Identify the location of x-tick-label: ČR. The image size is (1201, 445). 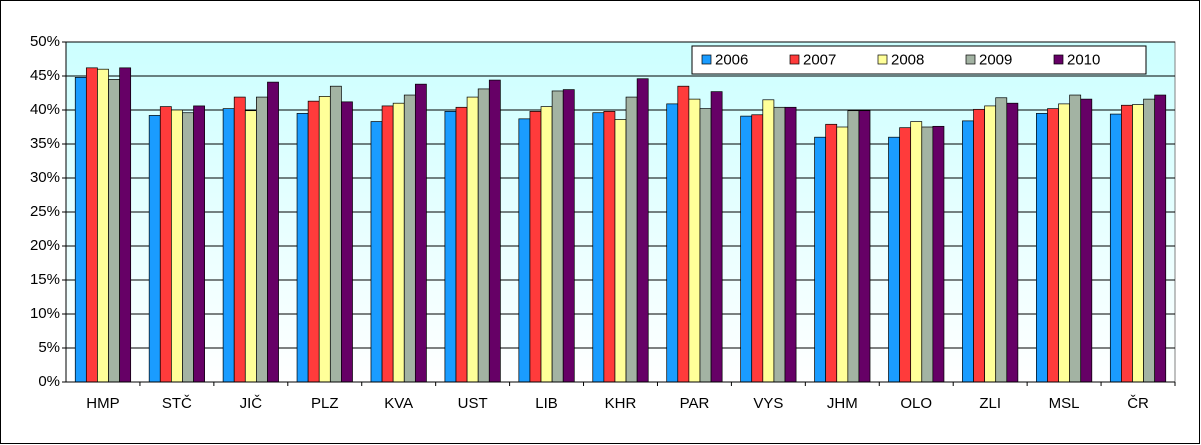
(1138, 403).